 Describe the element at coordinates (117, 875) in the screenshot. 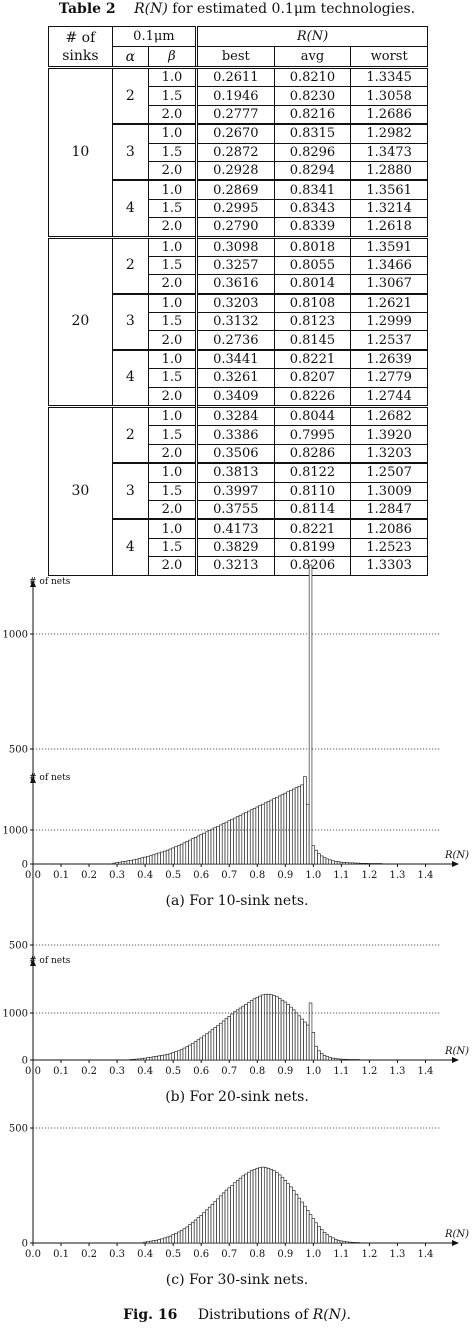

I see `chart-a-x-tick-label: 0.3` at that location.